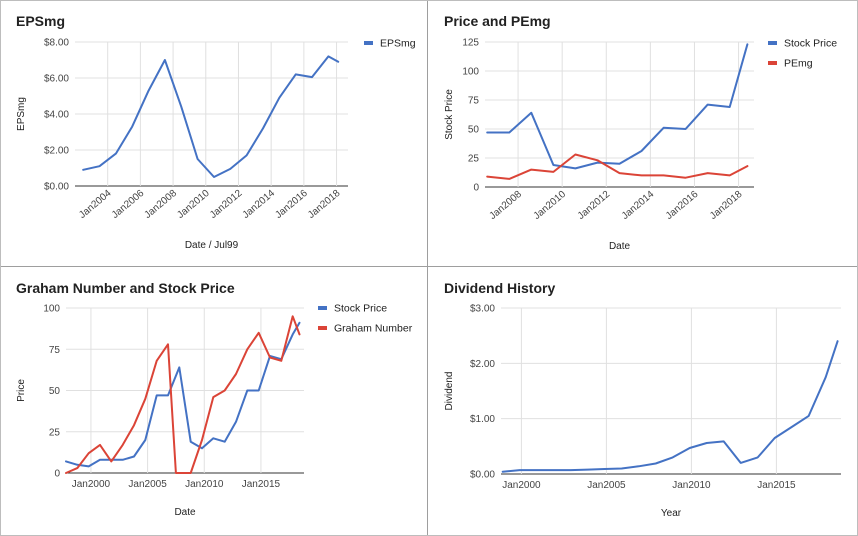  Describe the element at coordinates (449, 114) in the screenshot. I see `y-axis-label: Stock Price` at that location.